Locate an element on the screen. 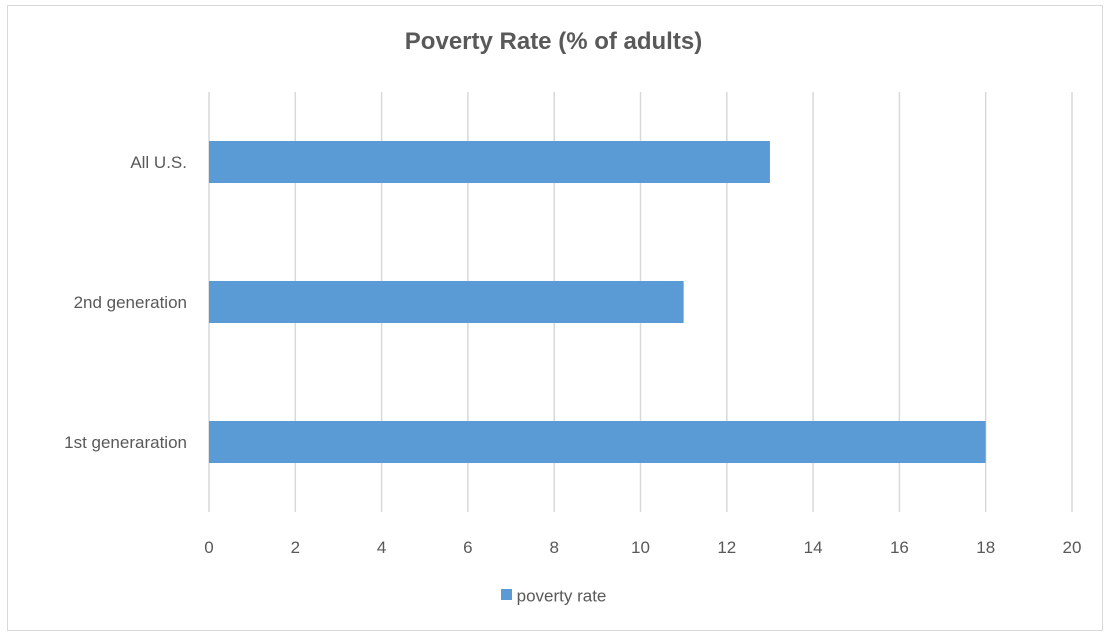 The image size is (1107, 634). x-tick-label: 20 is located at coordinates (1072, 547).